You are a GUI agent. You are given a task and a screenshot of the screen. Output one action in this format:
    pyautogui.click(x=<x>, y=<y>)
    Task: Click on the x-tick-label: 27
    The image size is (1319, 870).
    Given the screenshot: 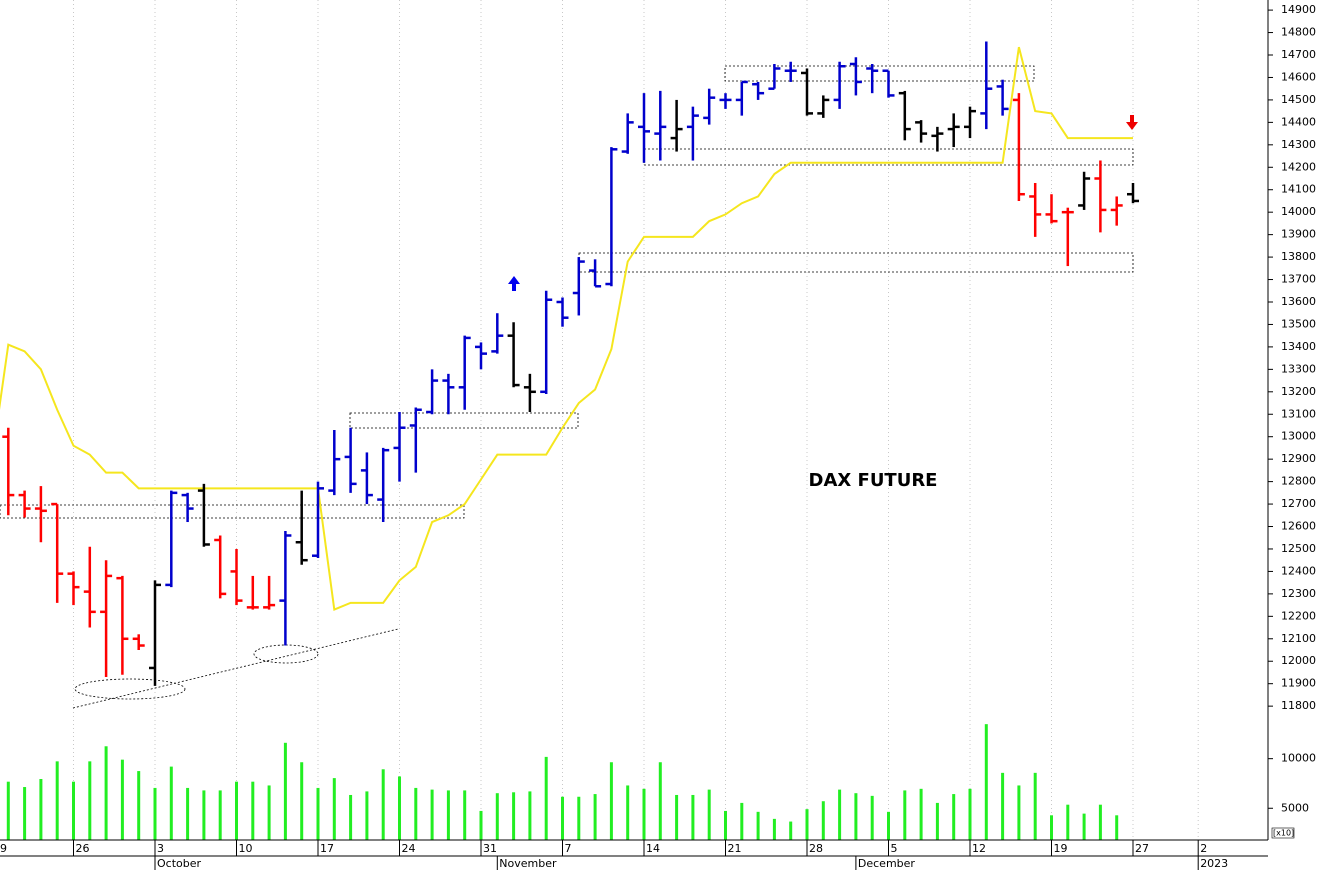 What is the action you would take?
    pyautogui.click(x=1142, y=848)
    